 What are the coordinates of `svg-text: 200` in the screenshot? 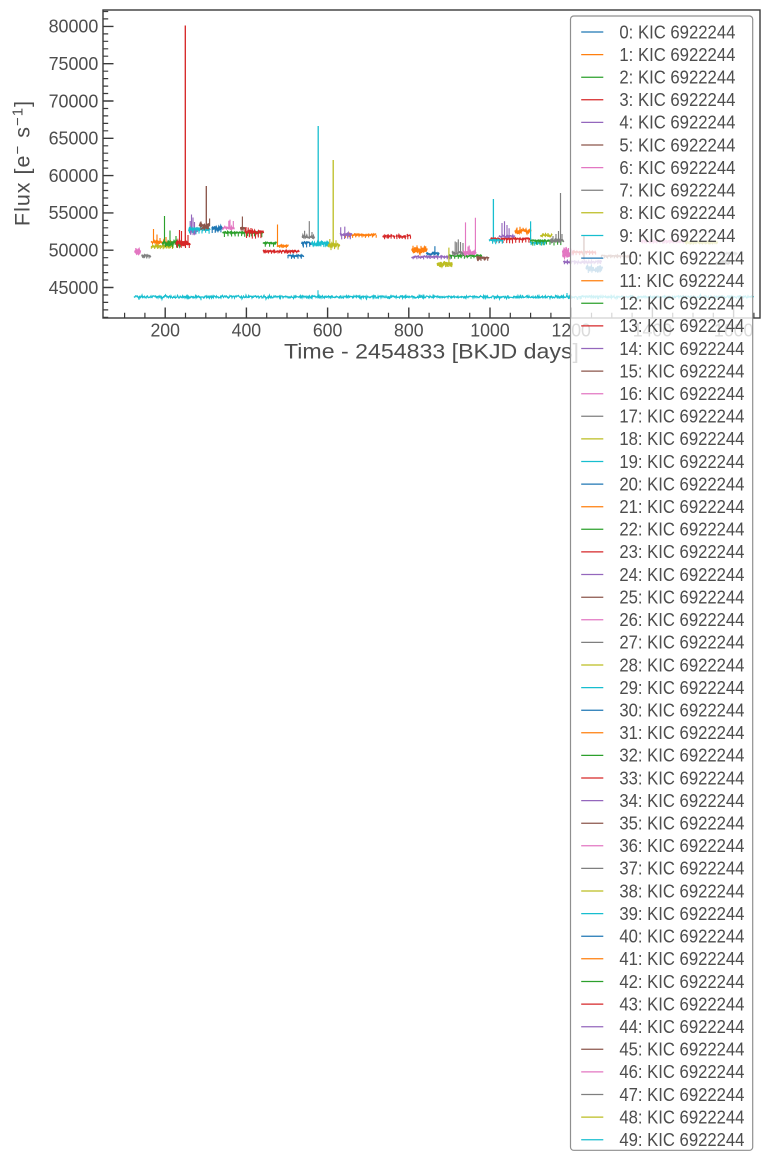 It's located at (165, 331).